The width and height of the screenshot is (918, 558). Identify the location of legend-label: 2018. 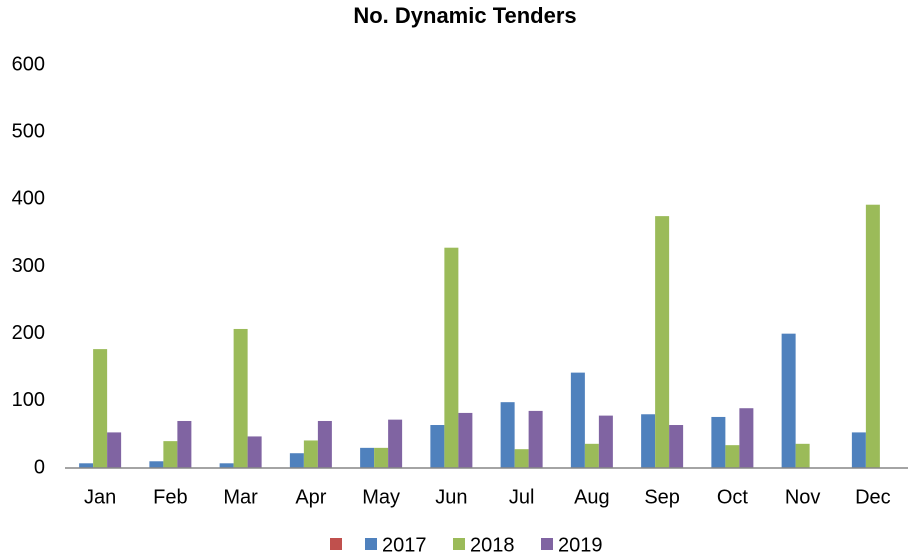
(492, 545).